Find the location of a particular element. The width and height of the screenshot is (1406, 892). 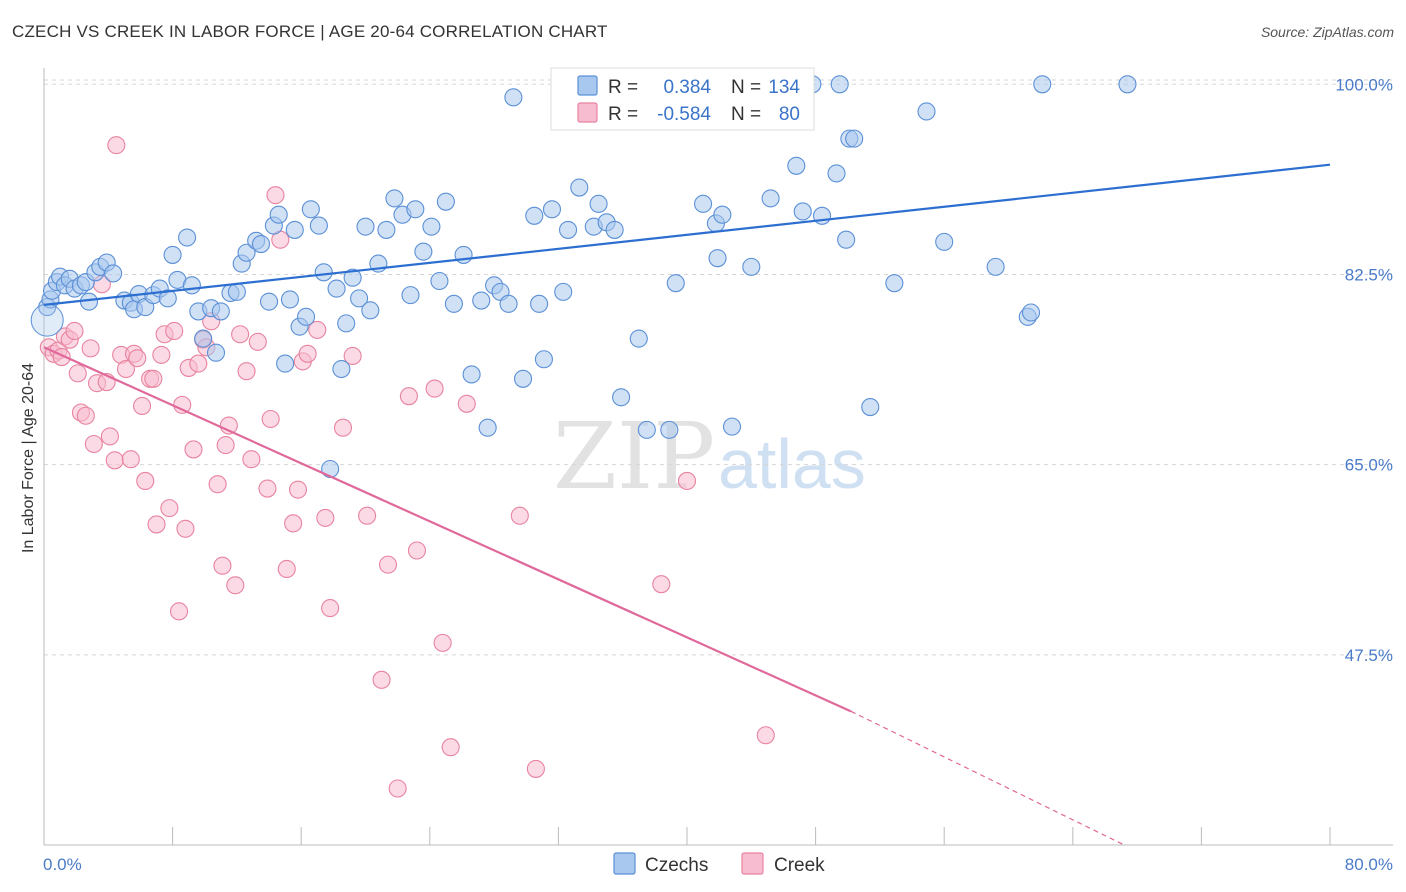

legend-n-value-czechs: 134 is located at coordinates (784, 87).